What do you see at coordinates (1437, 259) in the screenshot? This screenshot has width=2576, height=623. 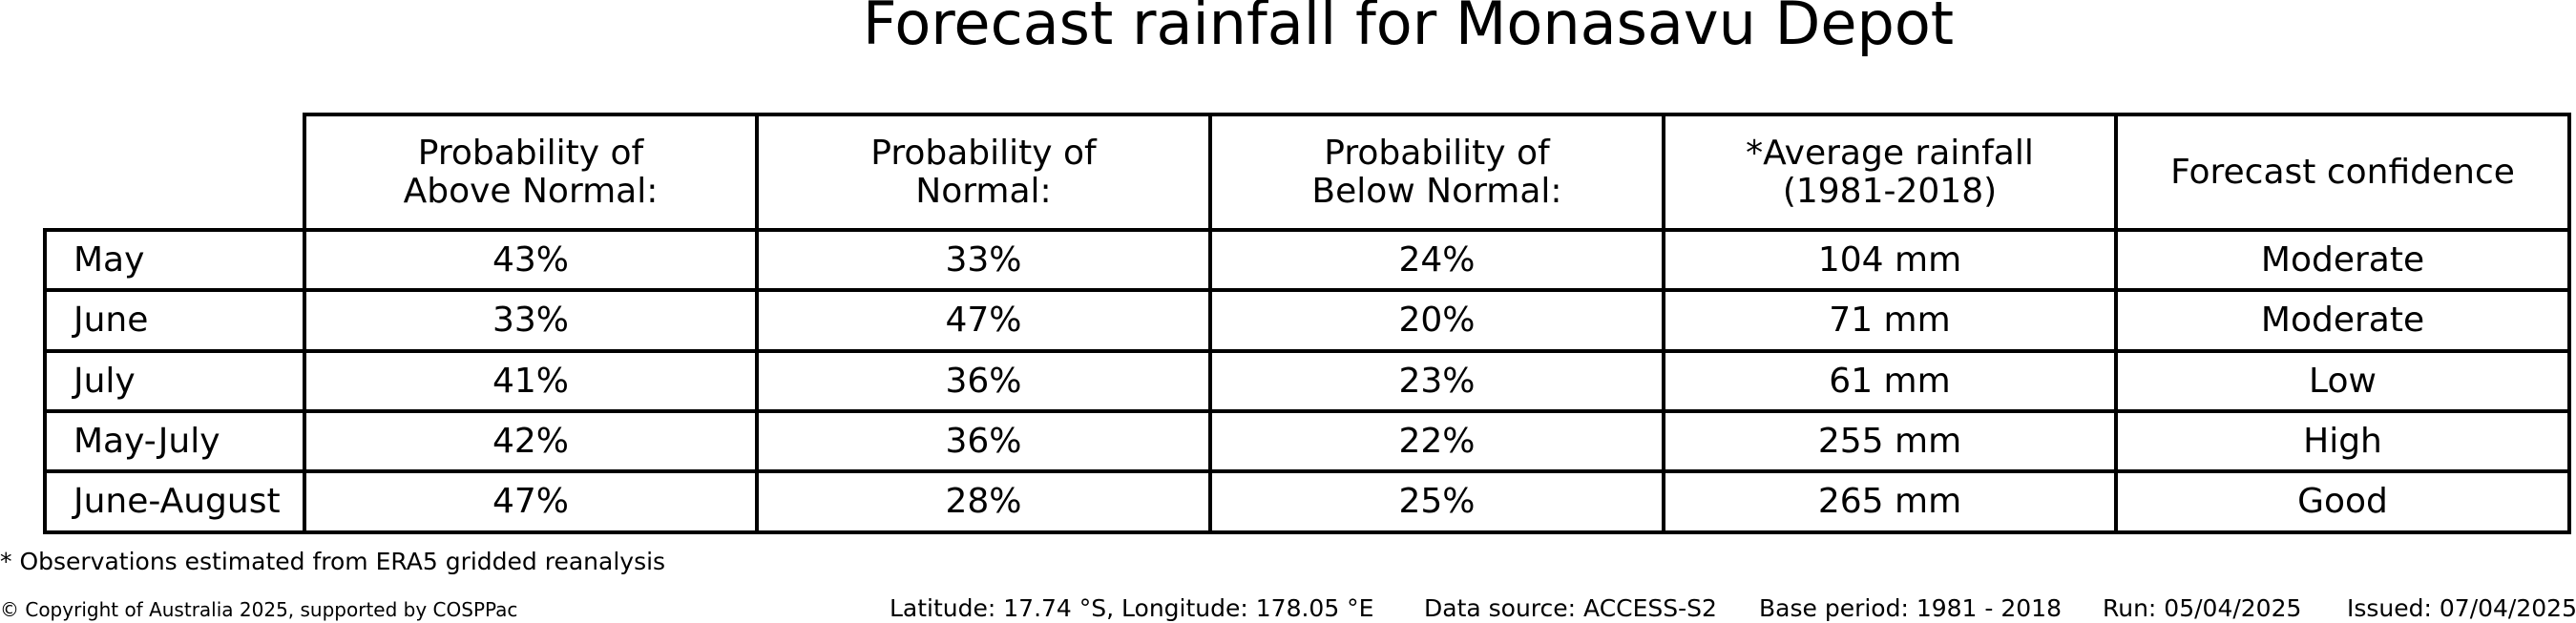 I see `table-cell: 24%` at bounding box center [1437, 259].